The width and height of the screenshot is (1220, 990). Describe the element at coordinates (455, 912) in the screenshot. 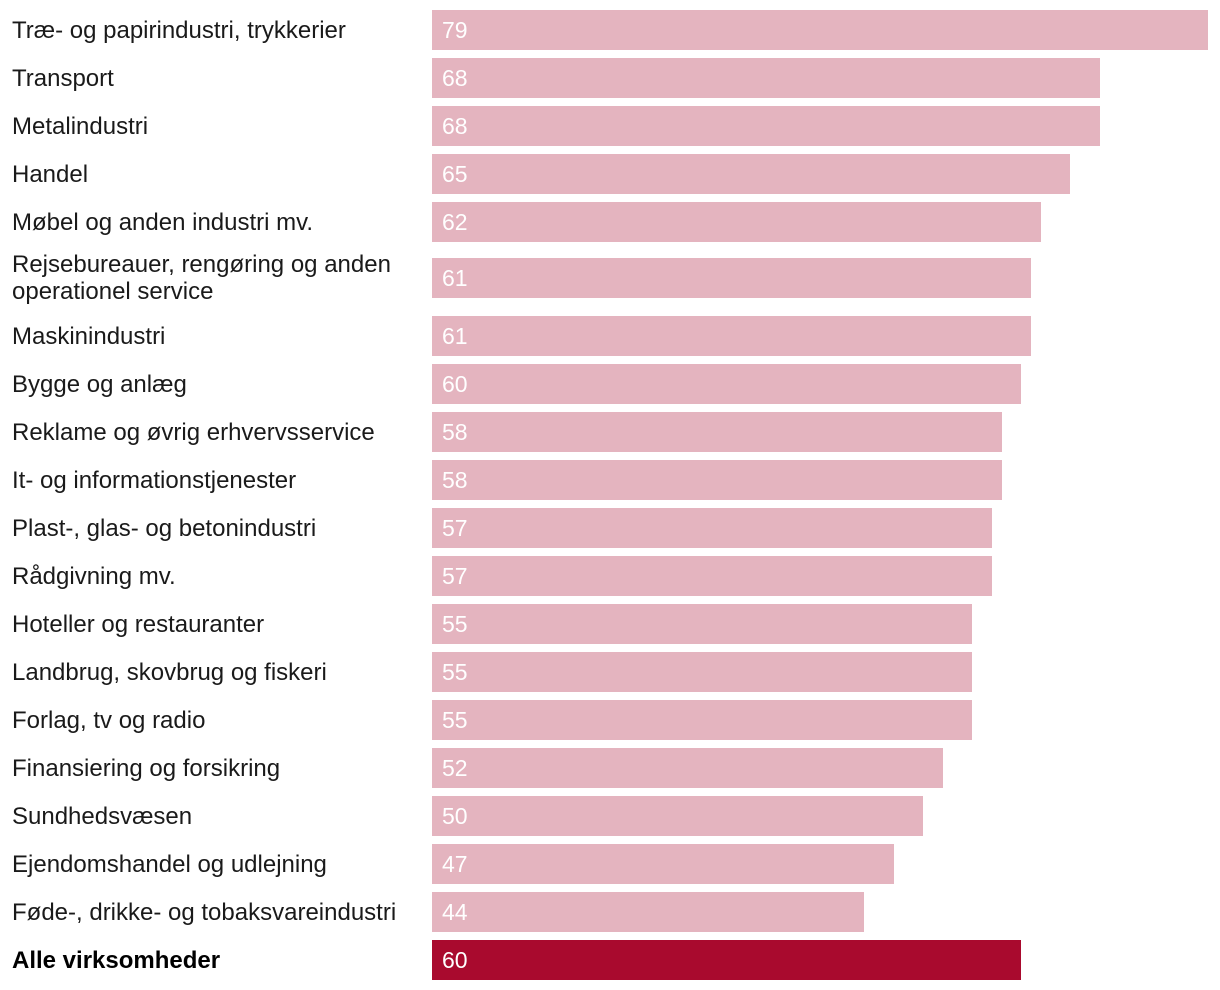

I see `data-label: 44` at that location.